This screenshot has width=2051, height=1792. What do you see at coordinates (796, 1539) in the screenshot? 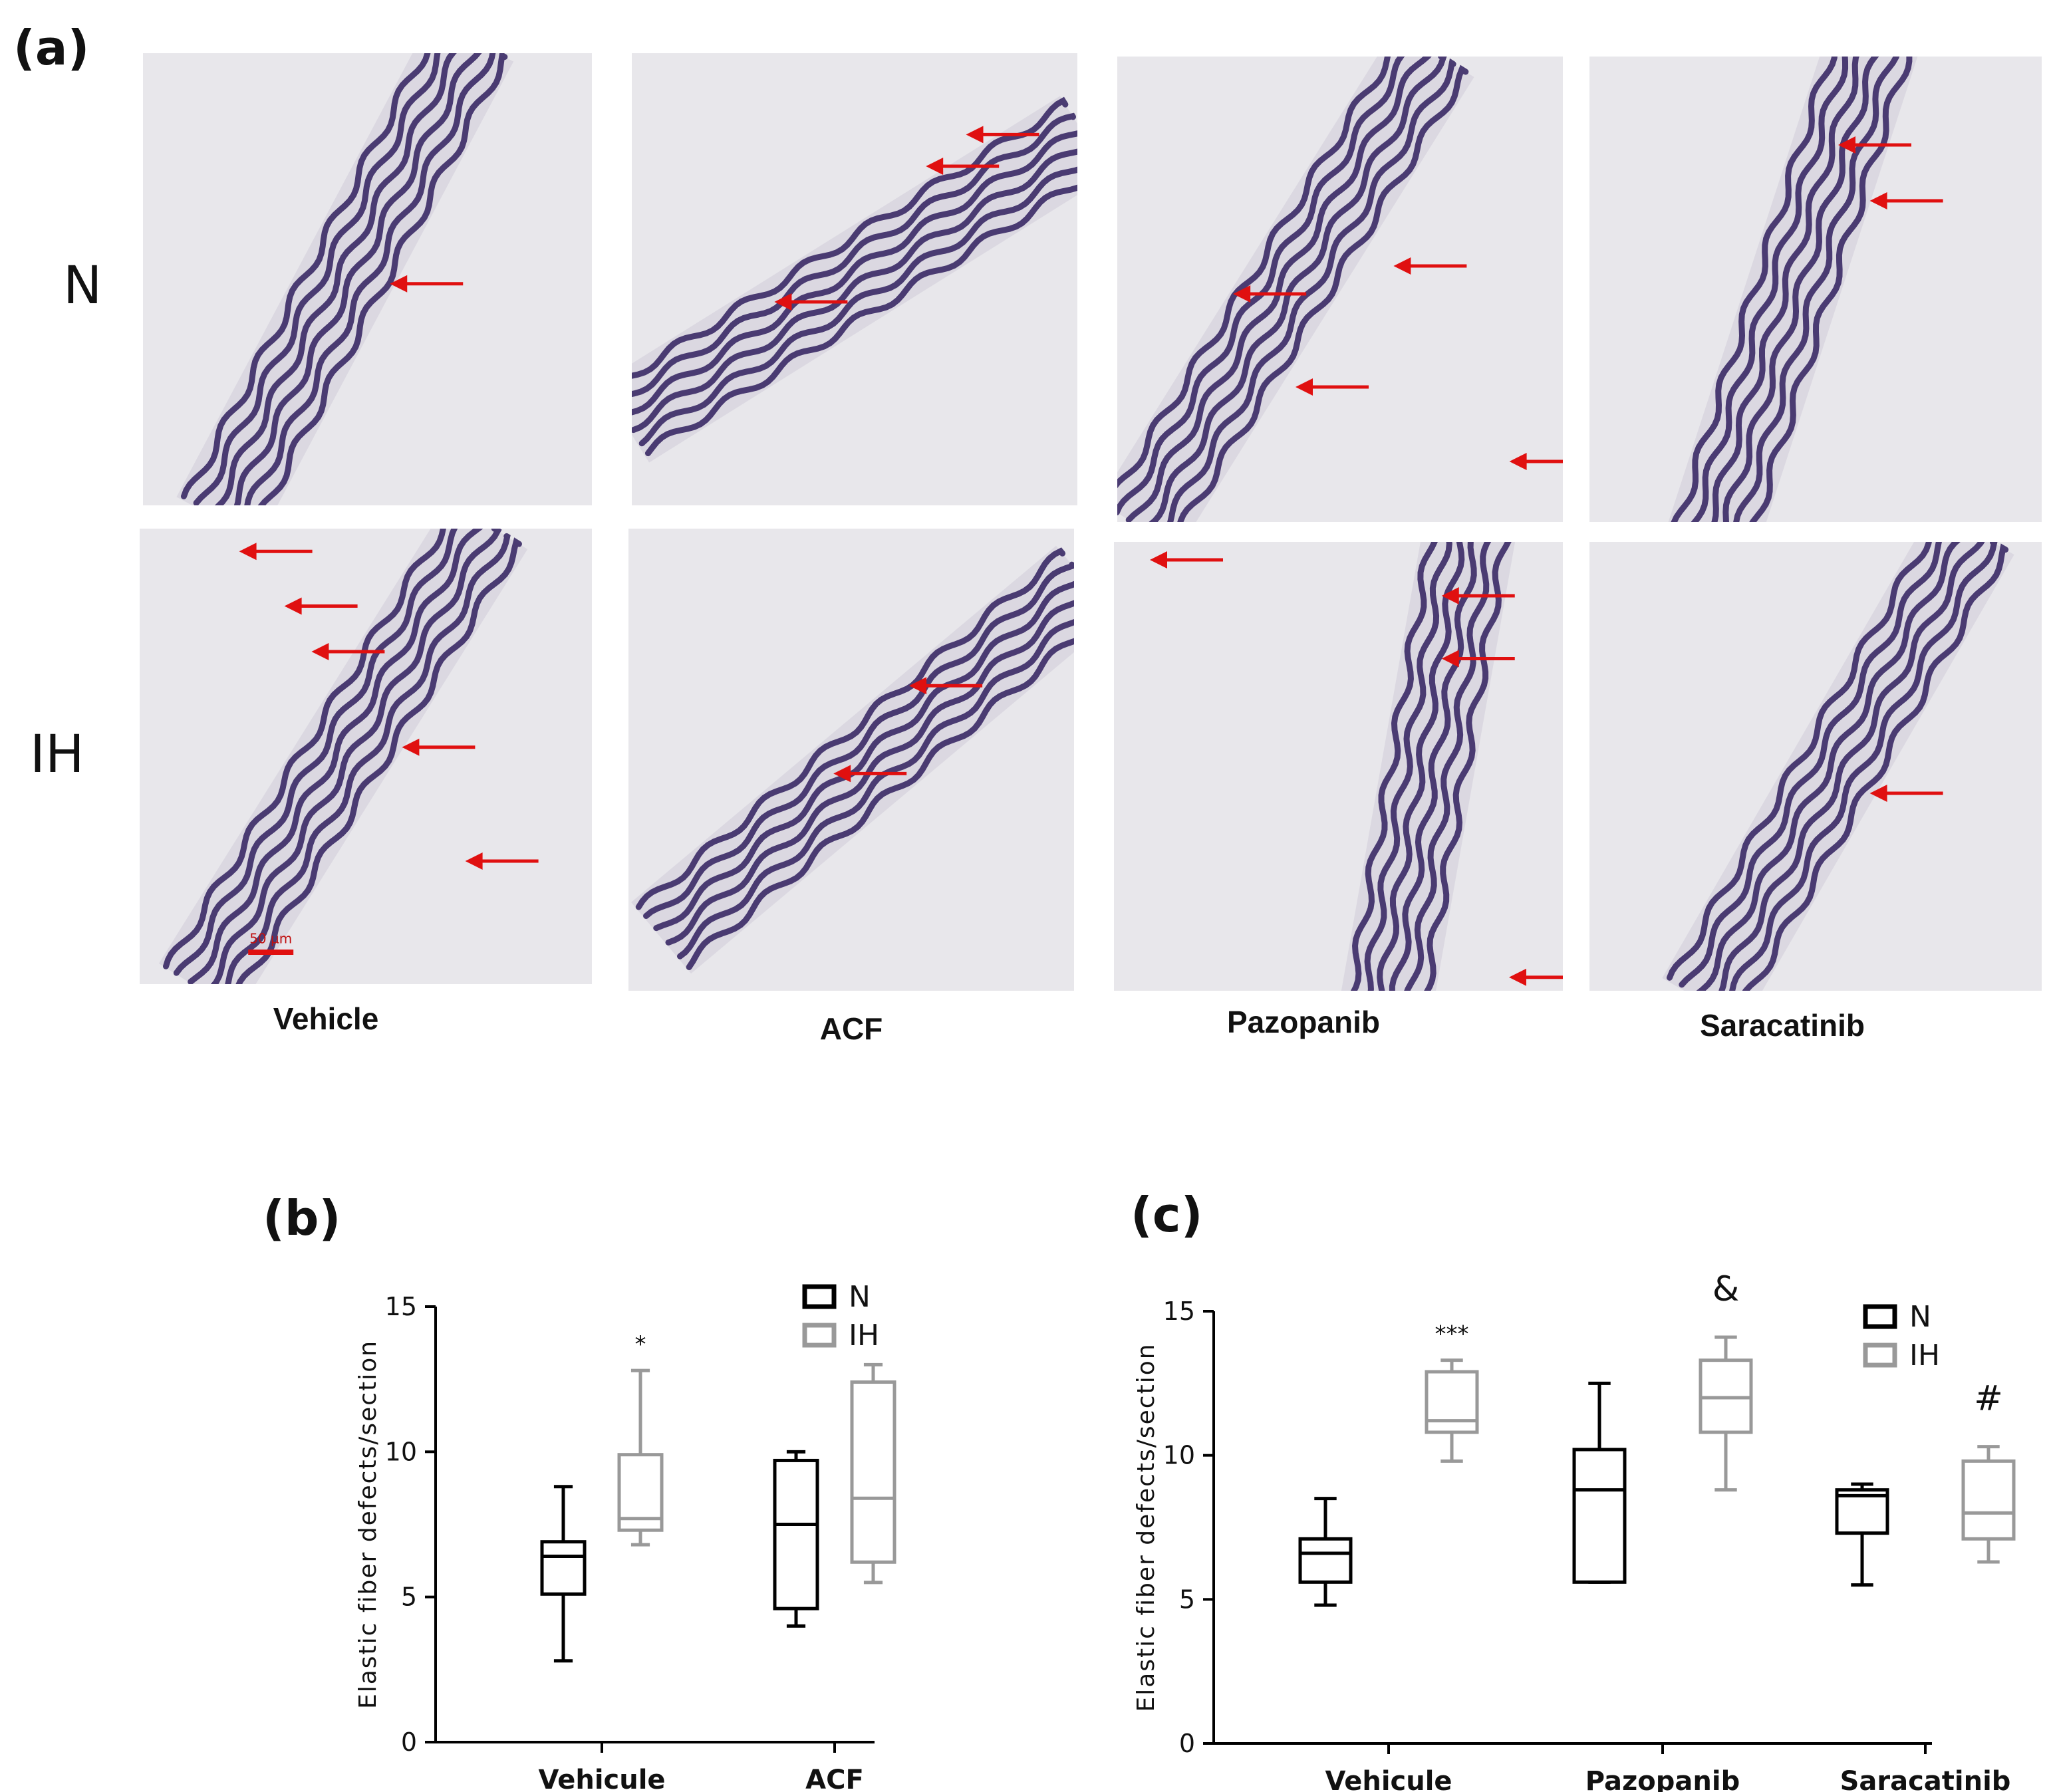
I see `box-n-acf` at bounding box center [796, 1539].